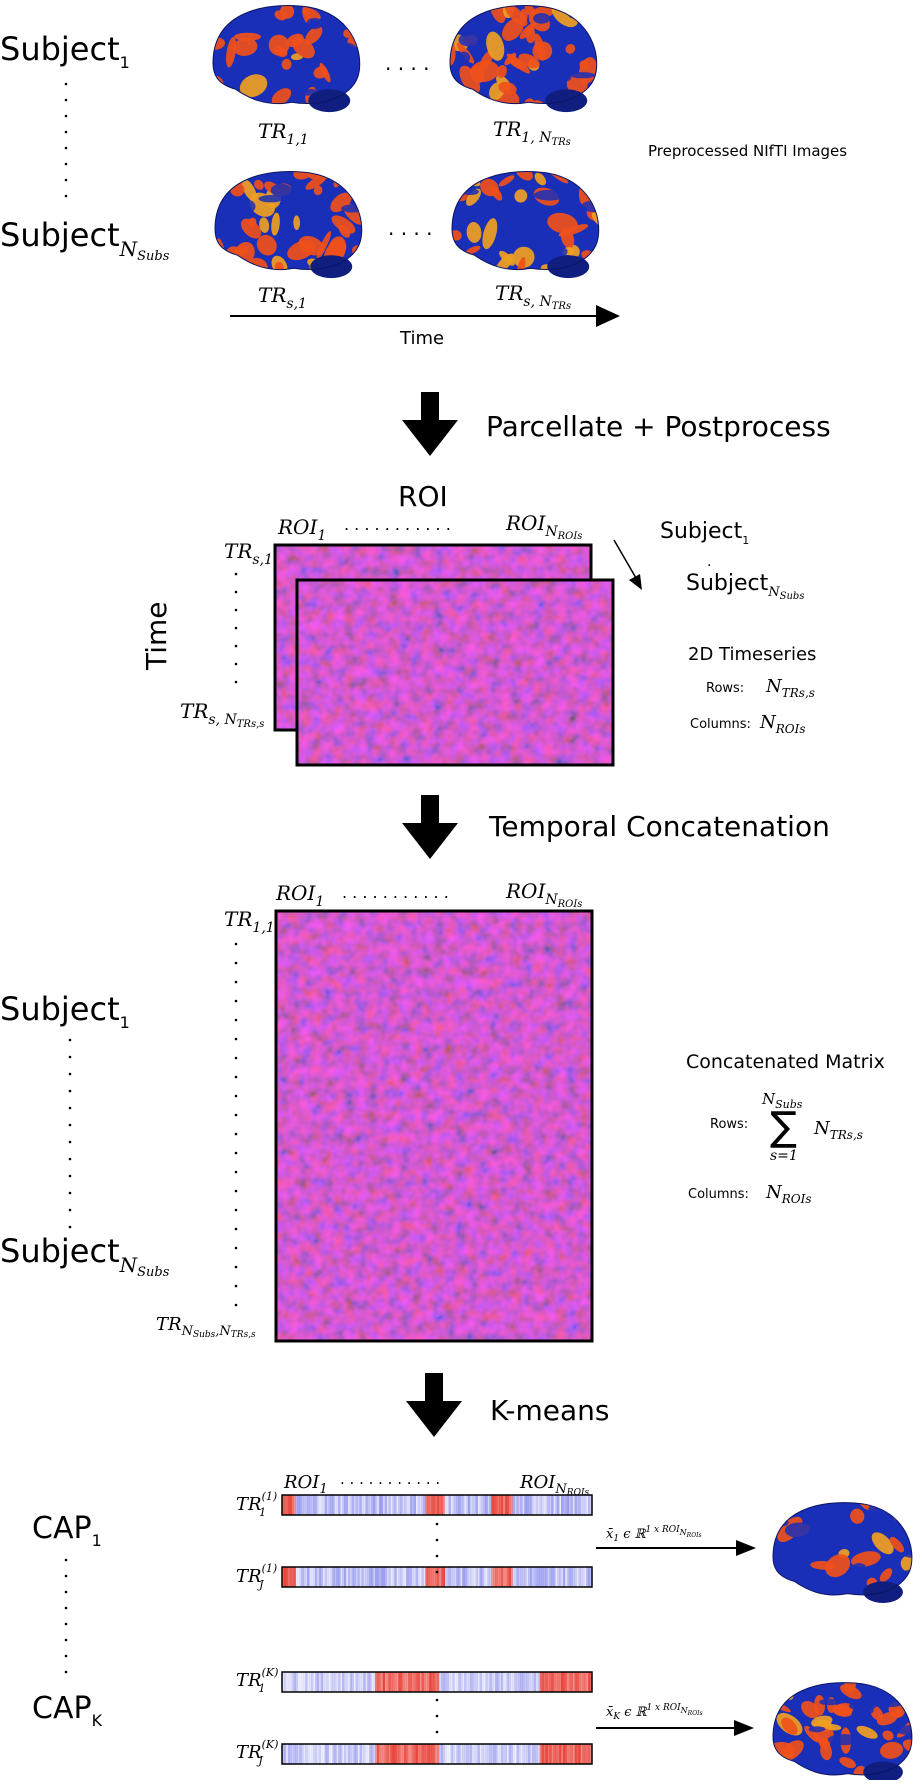 This screenshot has width=922, height=1784. I want to click on cm-tr-1-1-label: TR1,1, so click(249, 921).